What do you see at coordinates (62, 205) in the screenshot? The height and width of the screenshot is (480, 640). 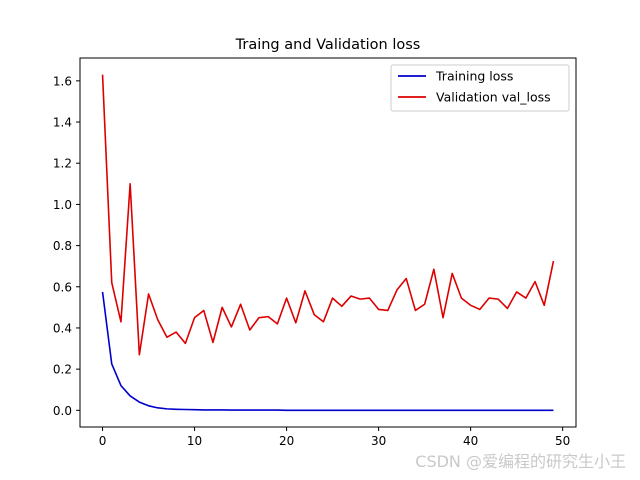 I see `y-tick-label: 1.0` at bounding box center [62, 205].